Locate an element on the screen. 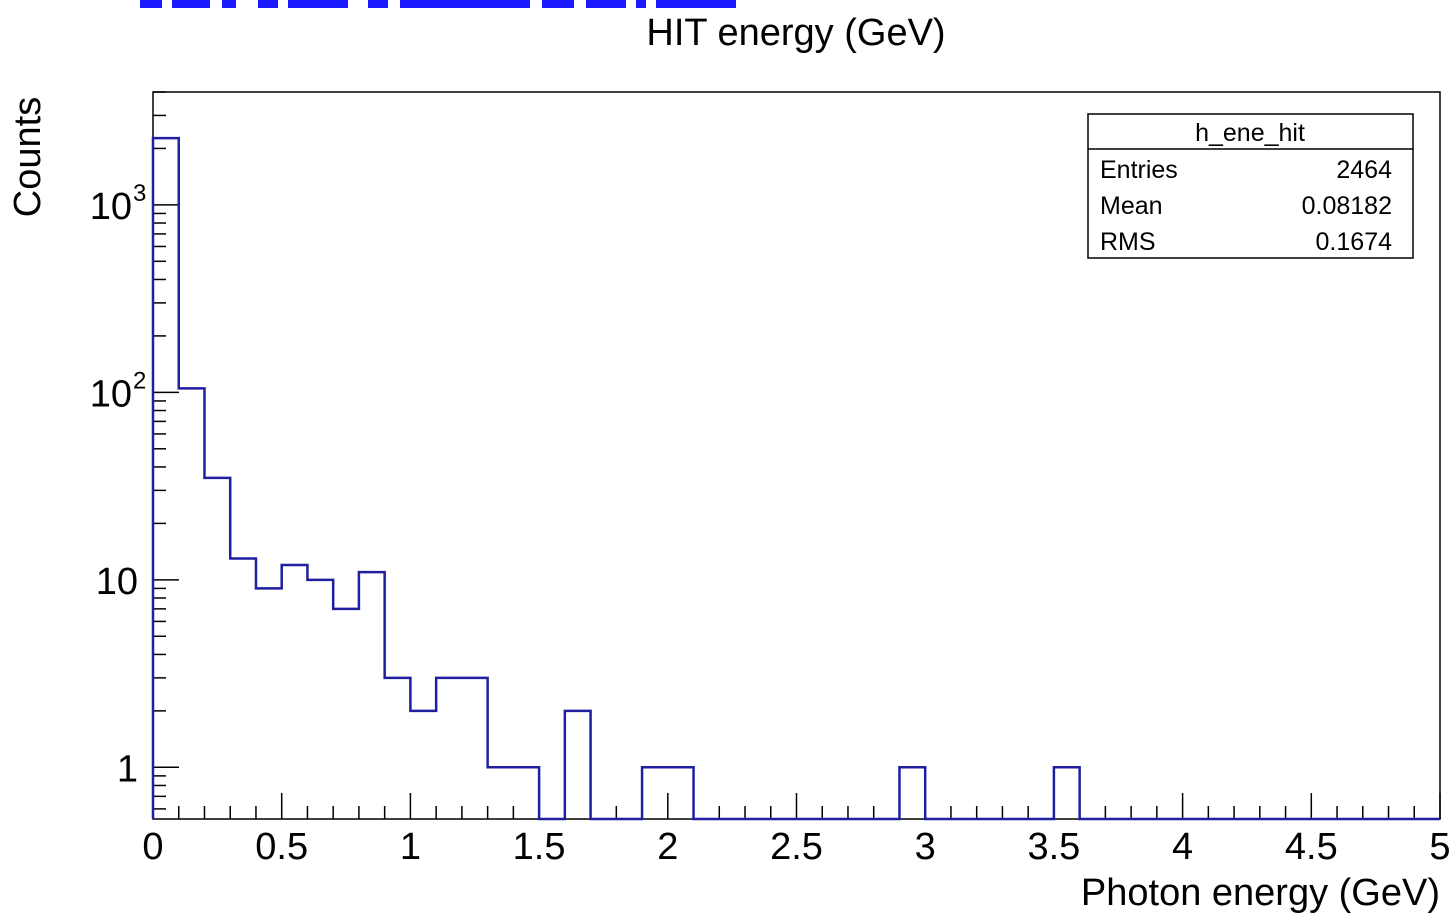 This screenshot has width=1453, height=913. stats-entries-value: 2464 is located at coordinates (1364, 170).